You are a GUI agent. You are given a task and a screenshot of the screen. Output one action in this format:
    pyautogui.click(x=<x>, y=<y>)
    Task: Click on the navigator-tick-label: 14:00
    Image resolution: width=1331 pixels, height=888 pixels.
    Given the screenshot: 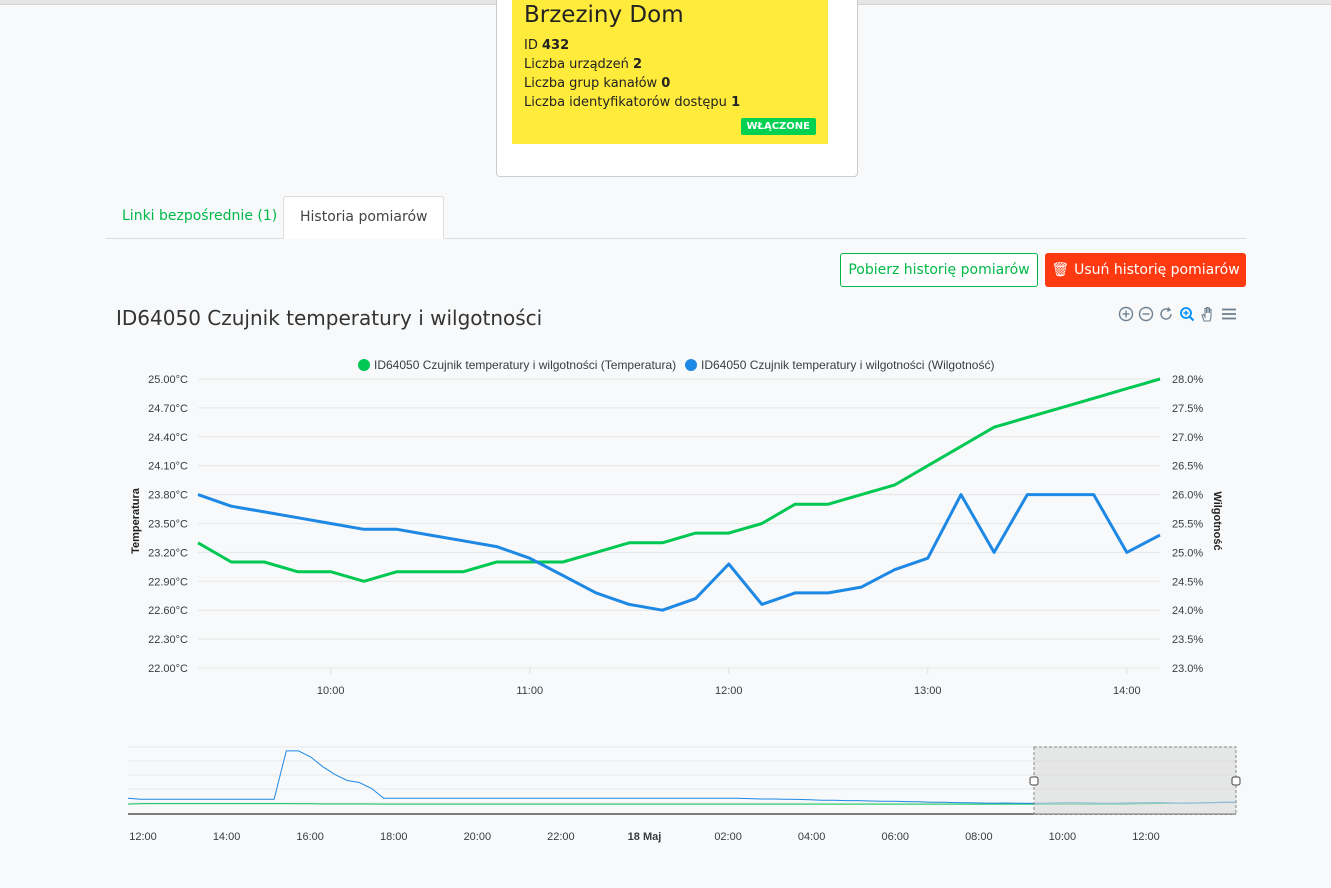 What is the action you would take?
    pyautogui.click(x=227, y=837)
    